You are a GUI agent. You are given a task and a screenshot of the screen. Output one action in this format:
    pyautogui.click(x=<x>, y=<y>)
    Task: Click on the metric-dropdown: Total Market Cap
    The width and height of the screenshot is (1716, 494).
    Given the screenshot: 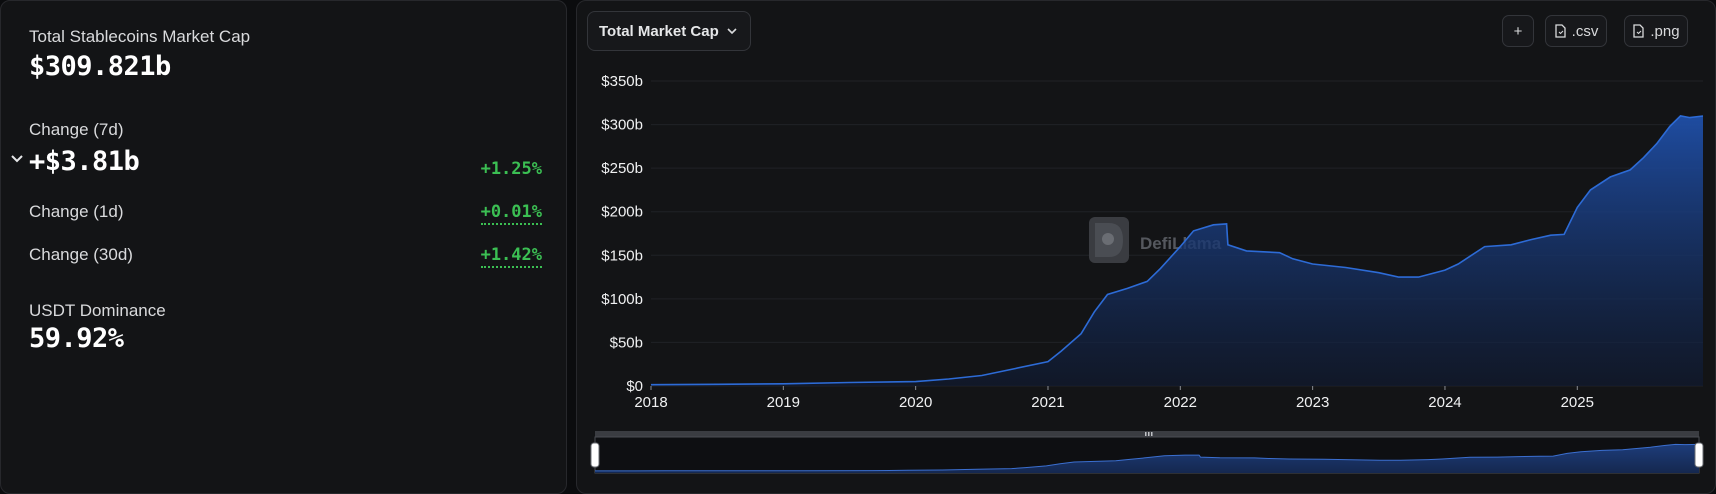 What is the action you would take?
    pyautogui.click(x=669, y=31)
    